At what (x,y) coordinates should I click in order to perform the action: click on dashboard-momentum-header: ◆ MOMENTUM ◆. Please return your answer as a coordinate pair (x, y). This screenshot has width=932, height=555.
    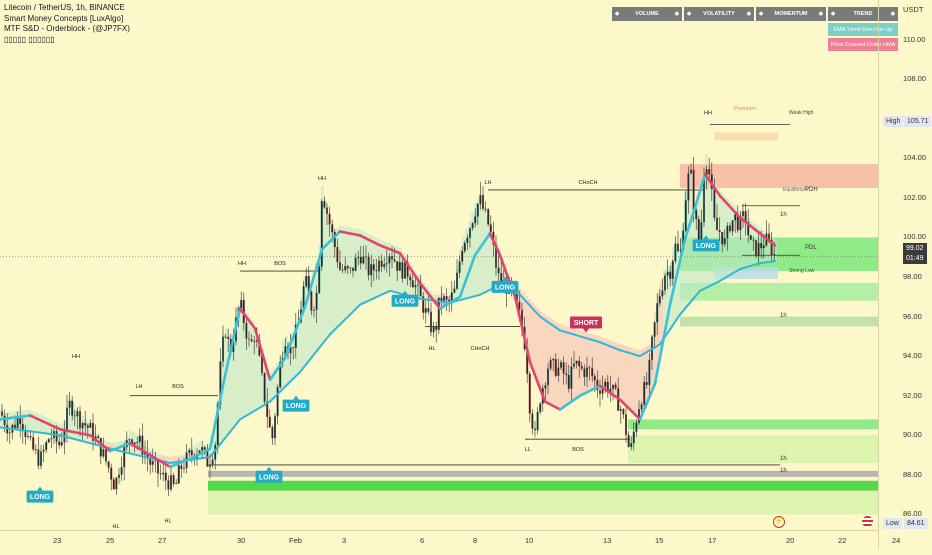
    Looking at the image, I should click on (791, 14).